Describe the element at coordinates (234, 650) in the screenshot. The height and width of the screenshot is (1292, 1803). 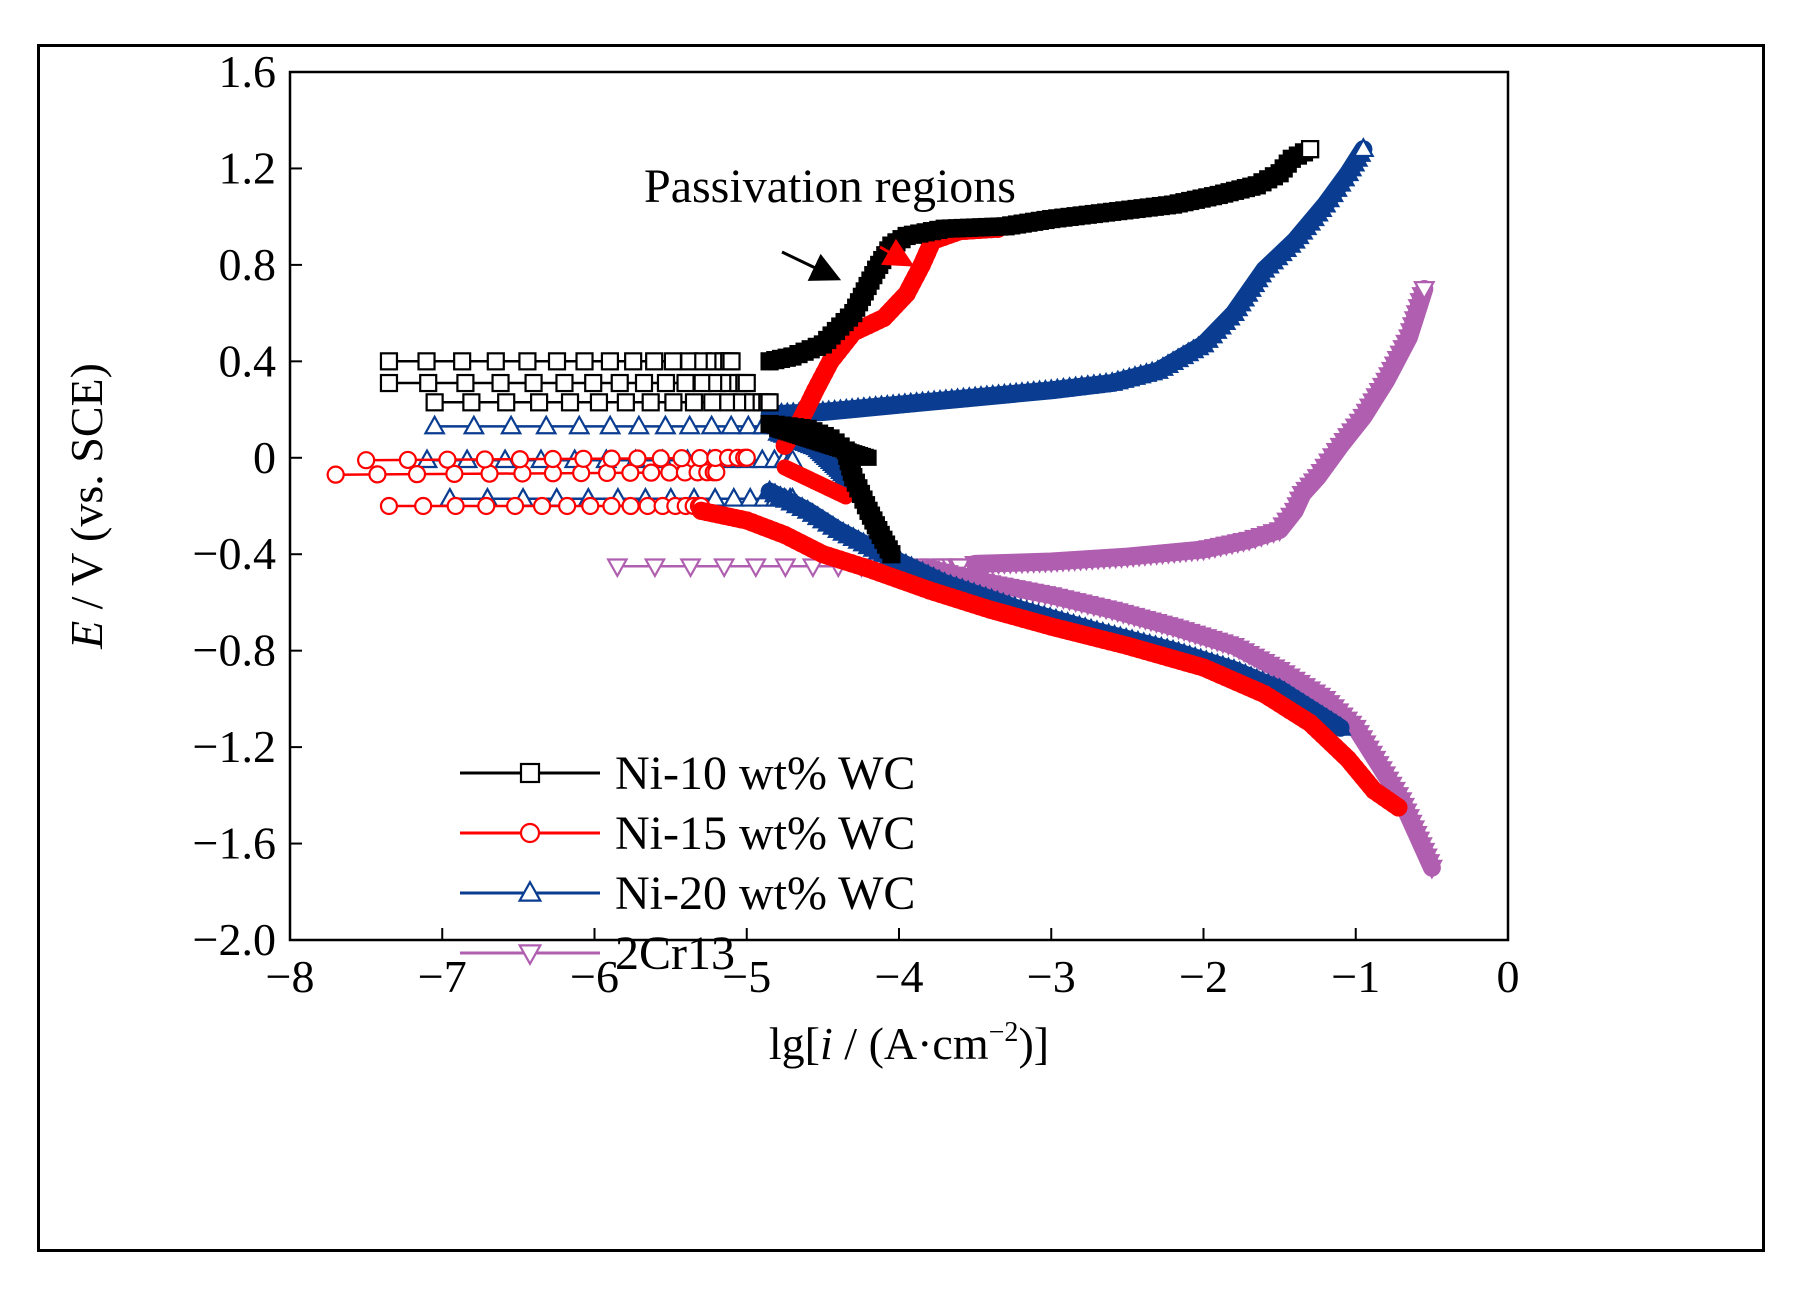
I see `y-tick-label: −0.8` at that location.